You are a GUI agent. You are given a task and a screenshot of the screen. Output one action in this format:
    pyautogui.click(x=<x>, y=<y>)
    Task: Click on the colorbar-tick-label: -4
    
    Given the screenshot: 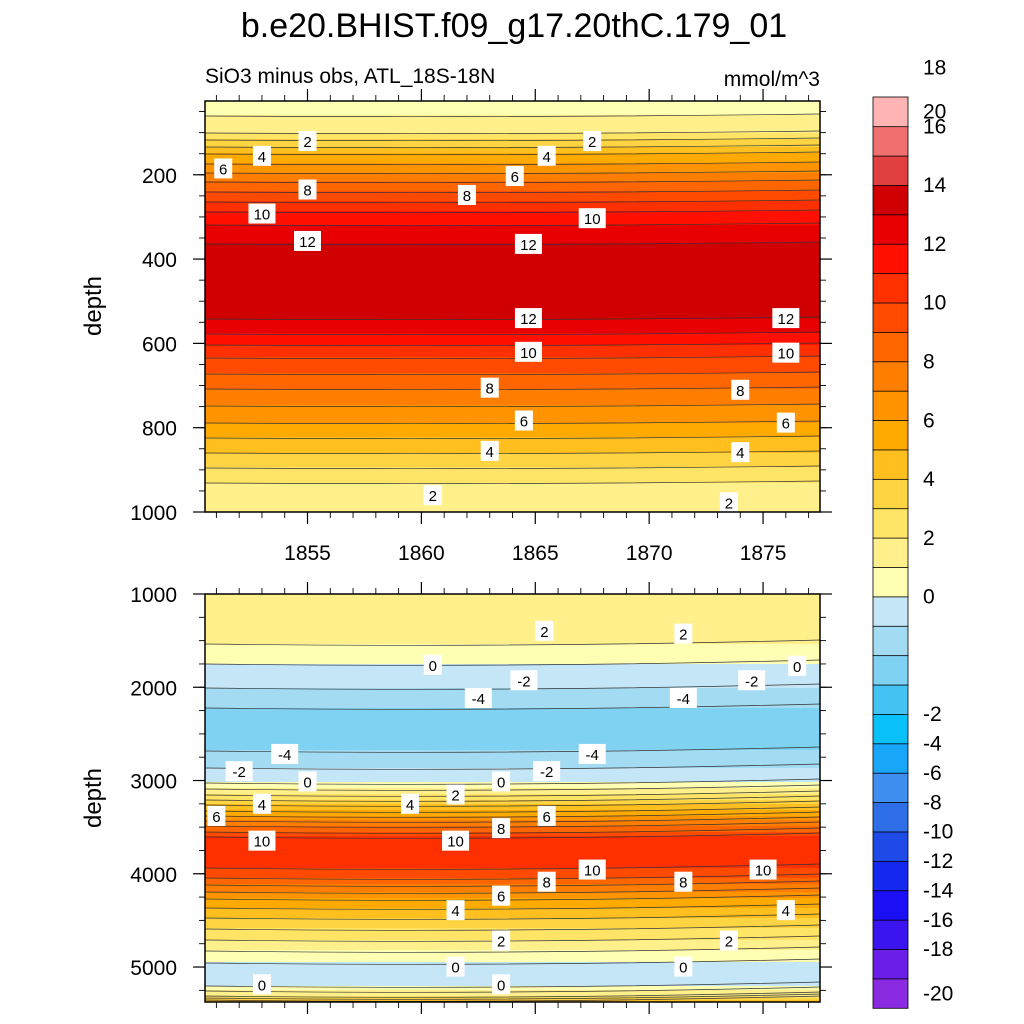 What is the action you would take?
    pyautogui.click(x=932, y=744)
    